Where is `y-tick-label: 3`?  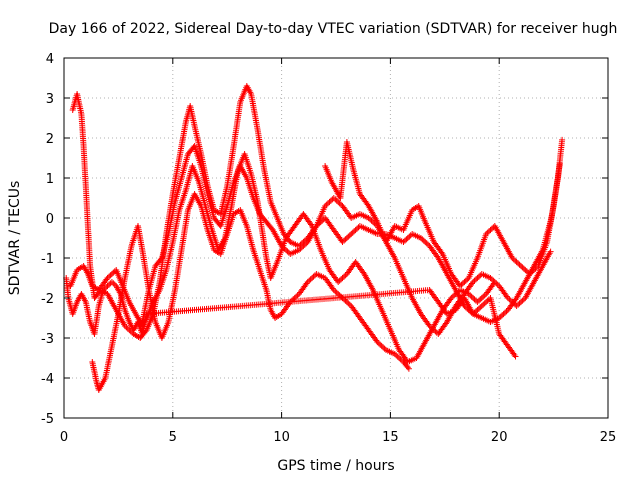
y-tick-label: 3 is located at coordinates (50, 99).